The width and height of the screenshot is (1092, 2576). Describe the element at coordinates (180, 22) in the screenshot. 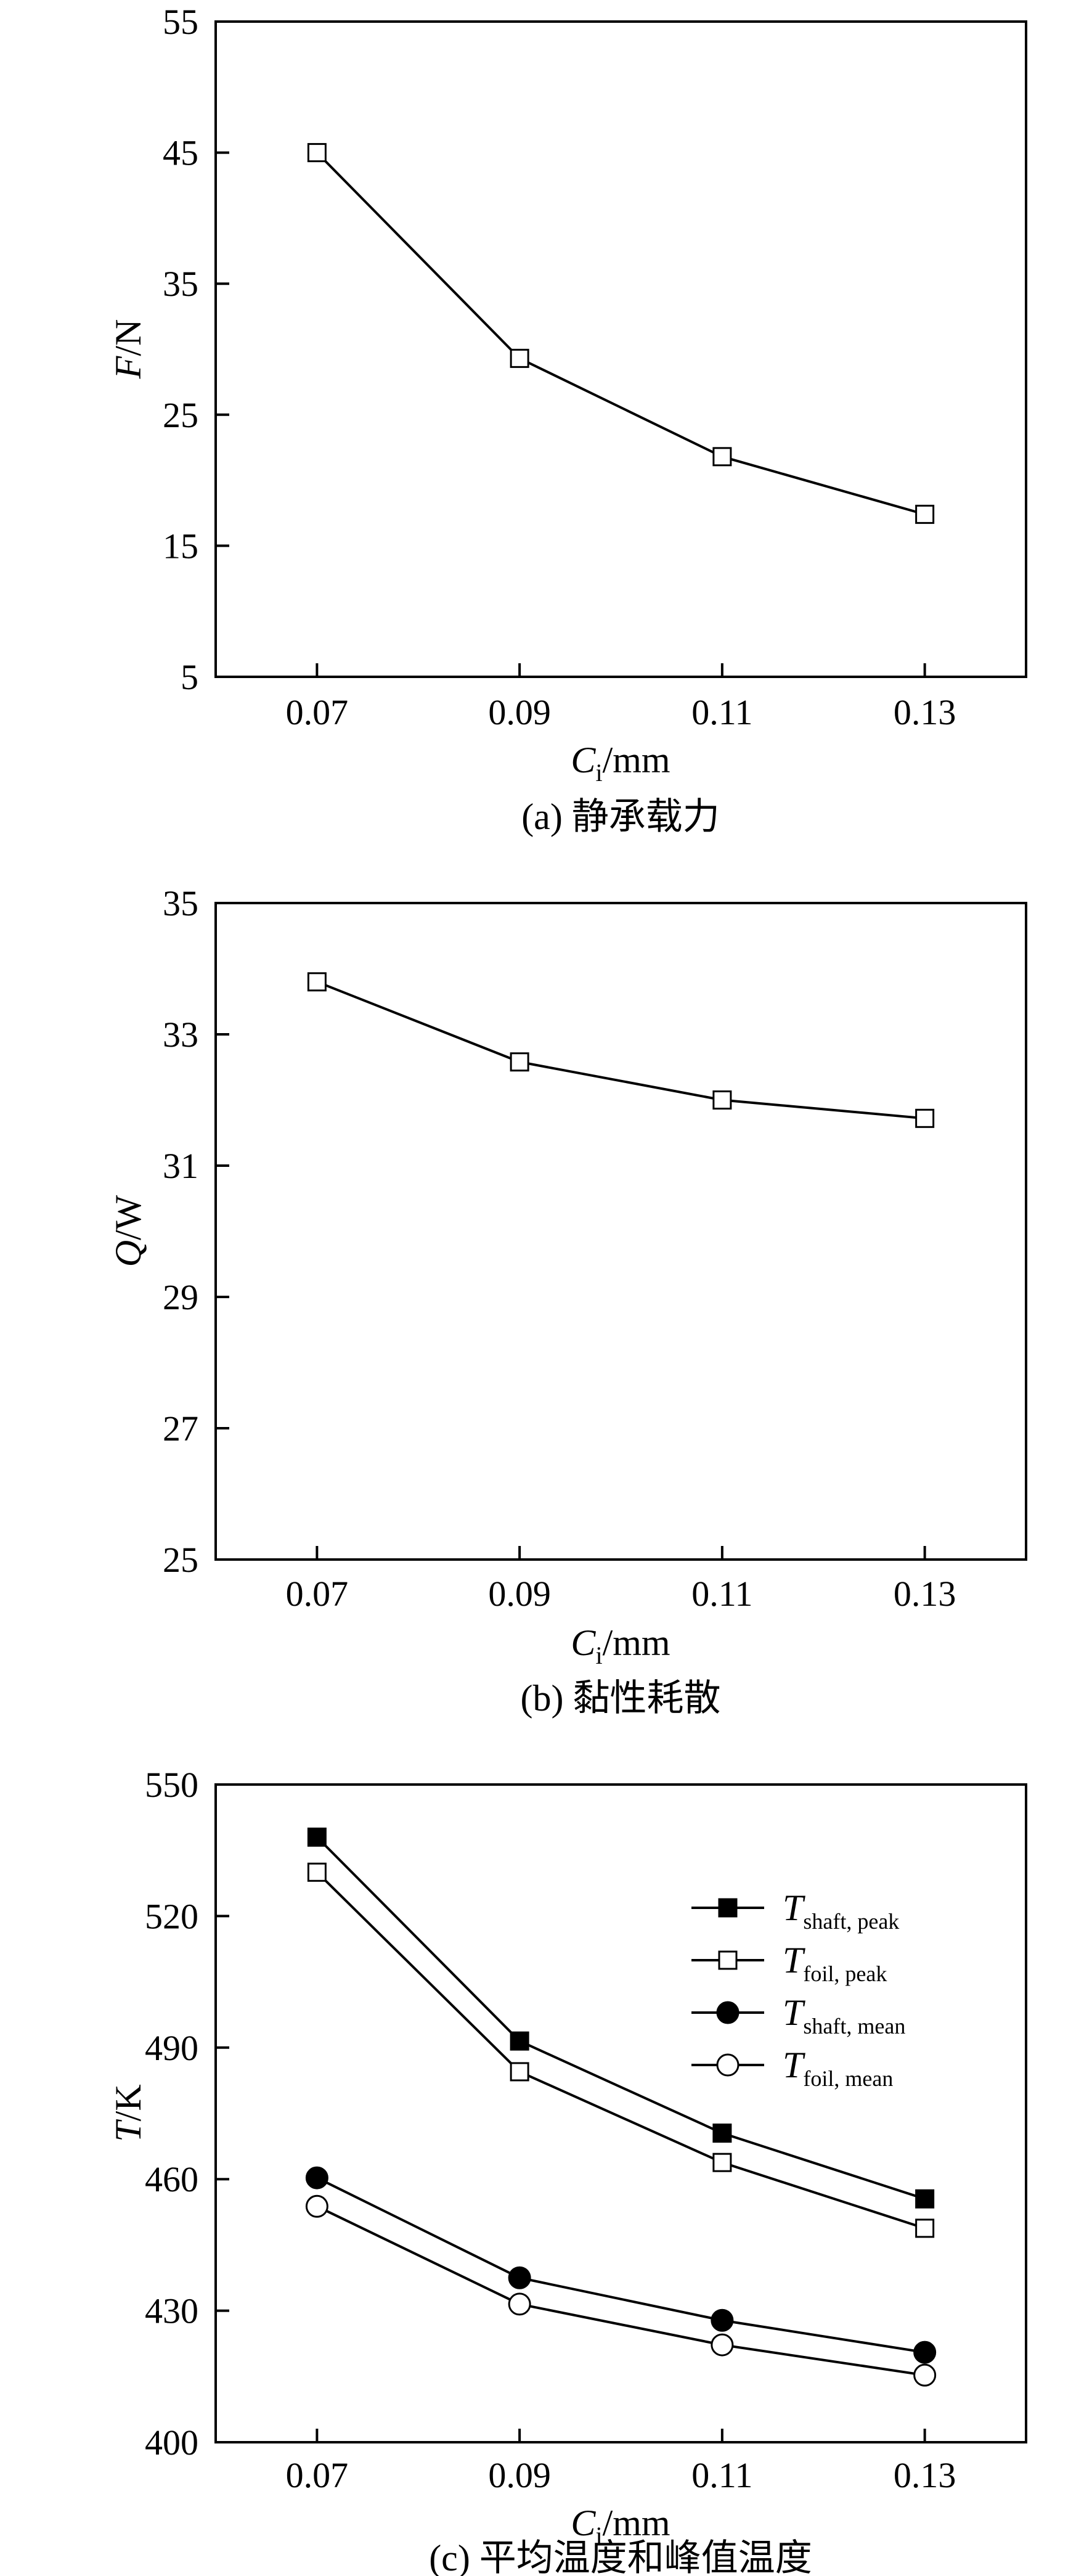

I see `y-tick-label: 55` at that location.